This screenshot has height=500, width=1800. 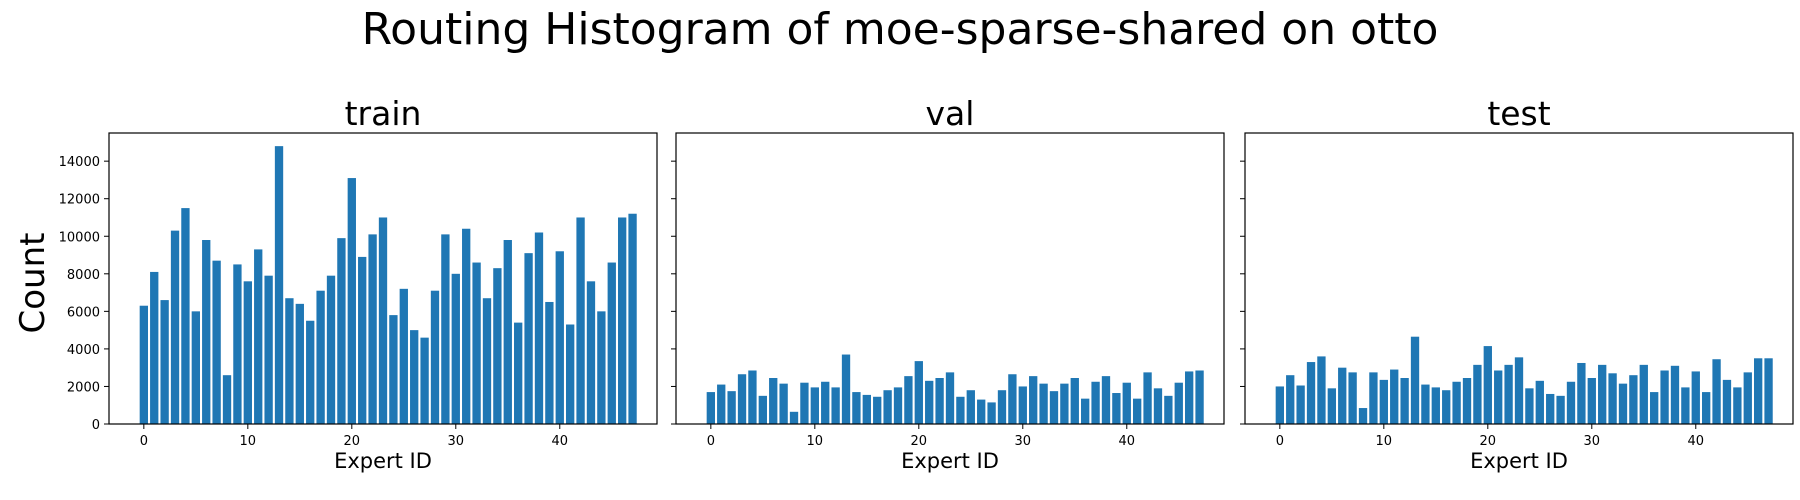 What do you see at coordinates (1384, 441) in the screenshot?
I see `x-tick-label: 10` at bounding box center [1384, 441].